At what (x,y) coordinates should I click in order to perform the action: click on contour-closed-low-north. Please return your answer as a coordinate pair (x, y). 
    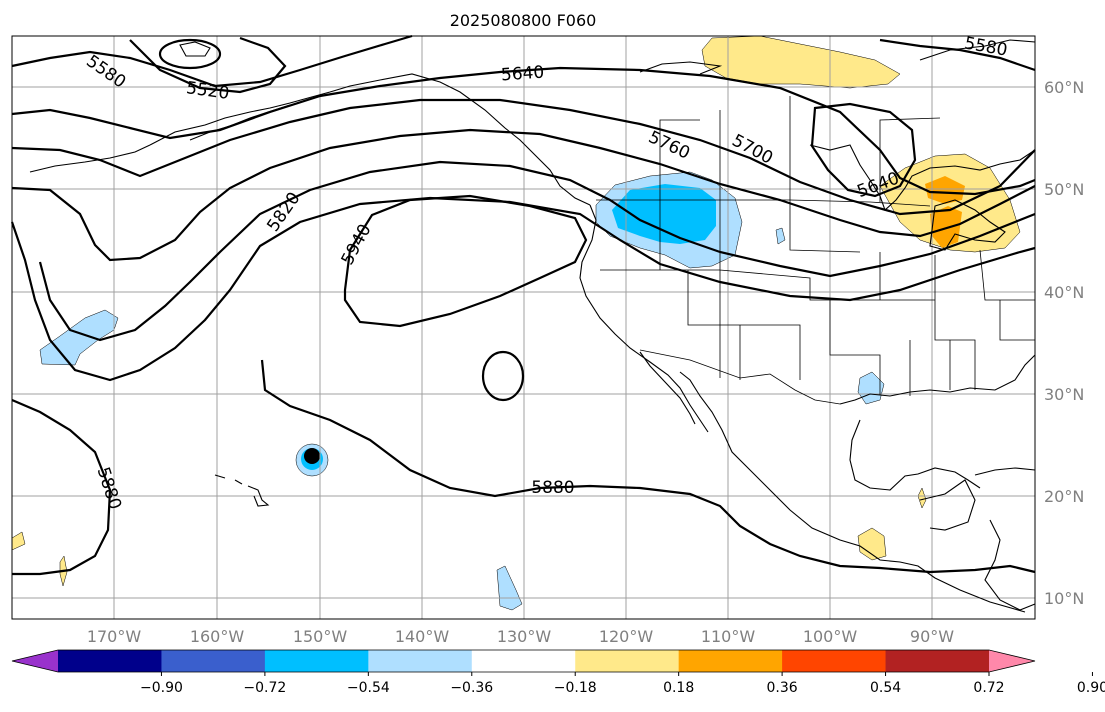
    Looking at the image, I should click on (190, 54).